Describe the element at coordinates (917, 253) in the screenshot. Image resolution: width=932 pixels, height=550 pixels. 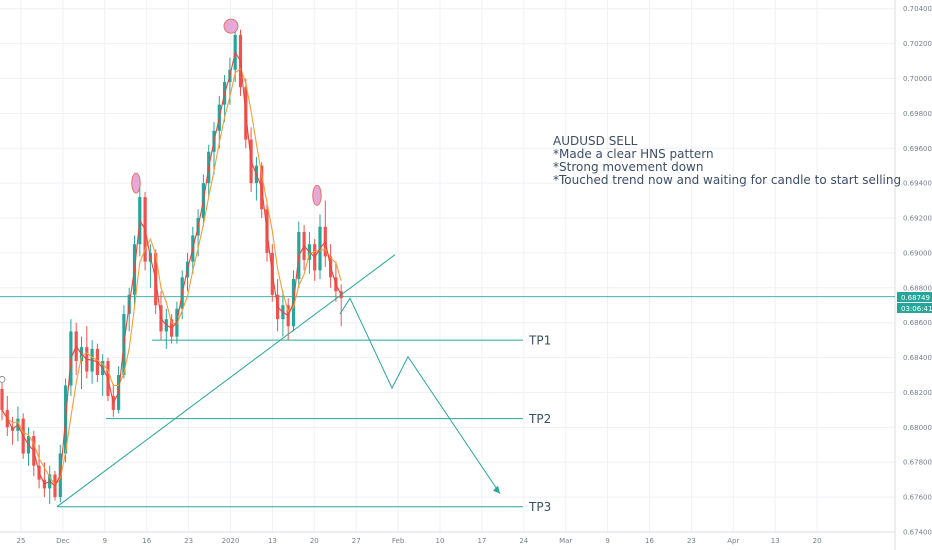
I see `price-tick-label: 0.69000` at that location.